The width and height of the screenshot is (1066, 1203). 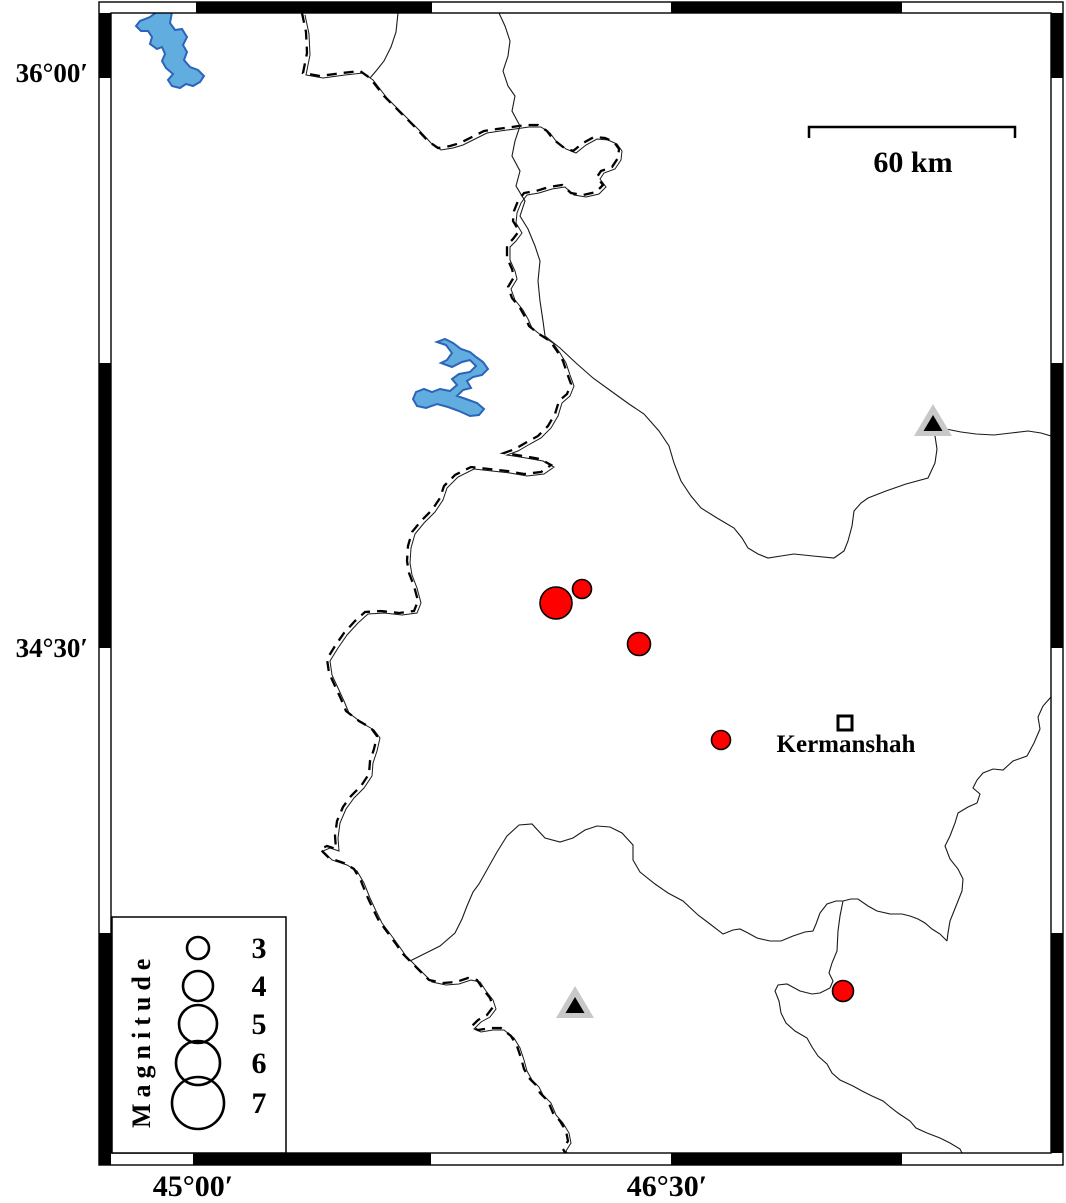 What do you see at coordinates (198, 1024) in the screenshot?
I see `legend-circle-m5` at bounding box center [198, 1024].